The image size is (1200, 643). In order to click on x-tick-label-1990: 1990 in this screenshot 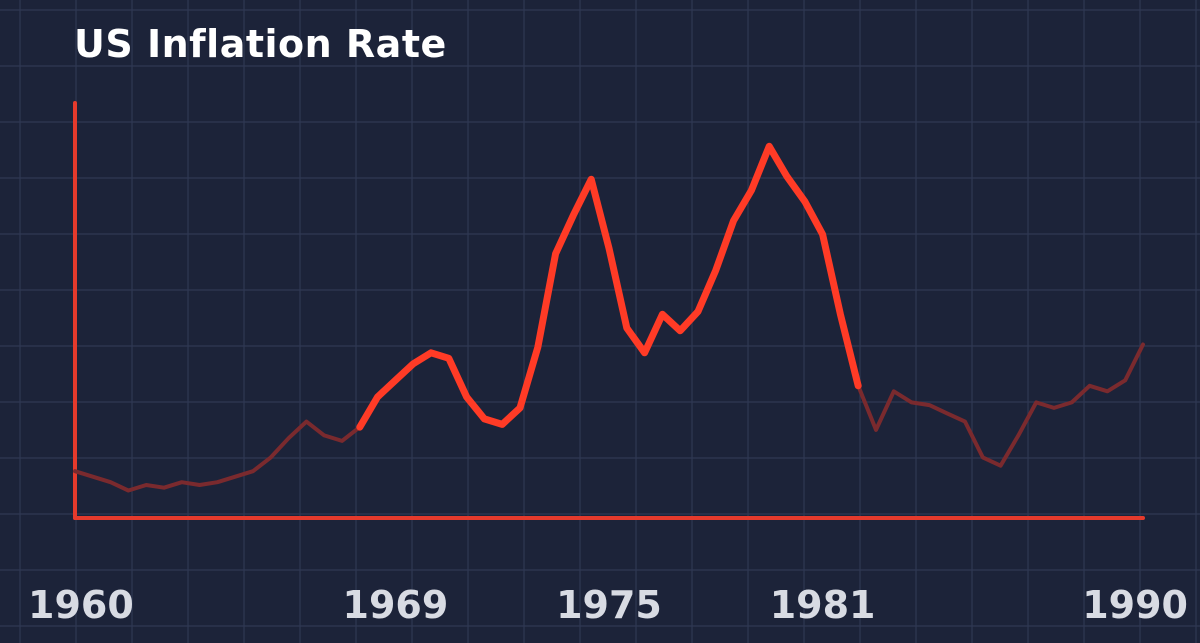, I will do `click(1135, 605)`.